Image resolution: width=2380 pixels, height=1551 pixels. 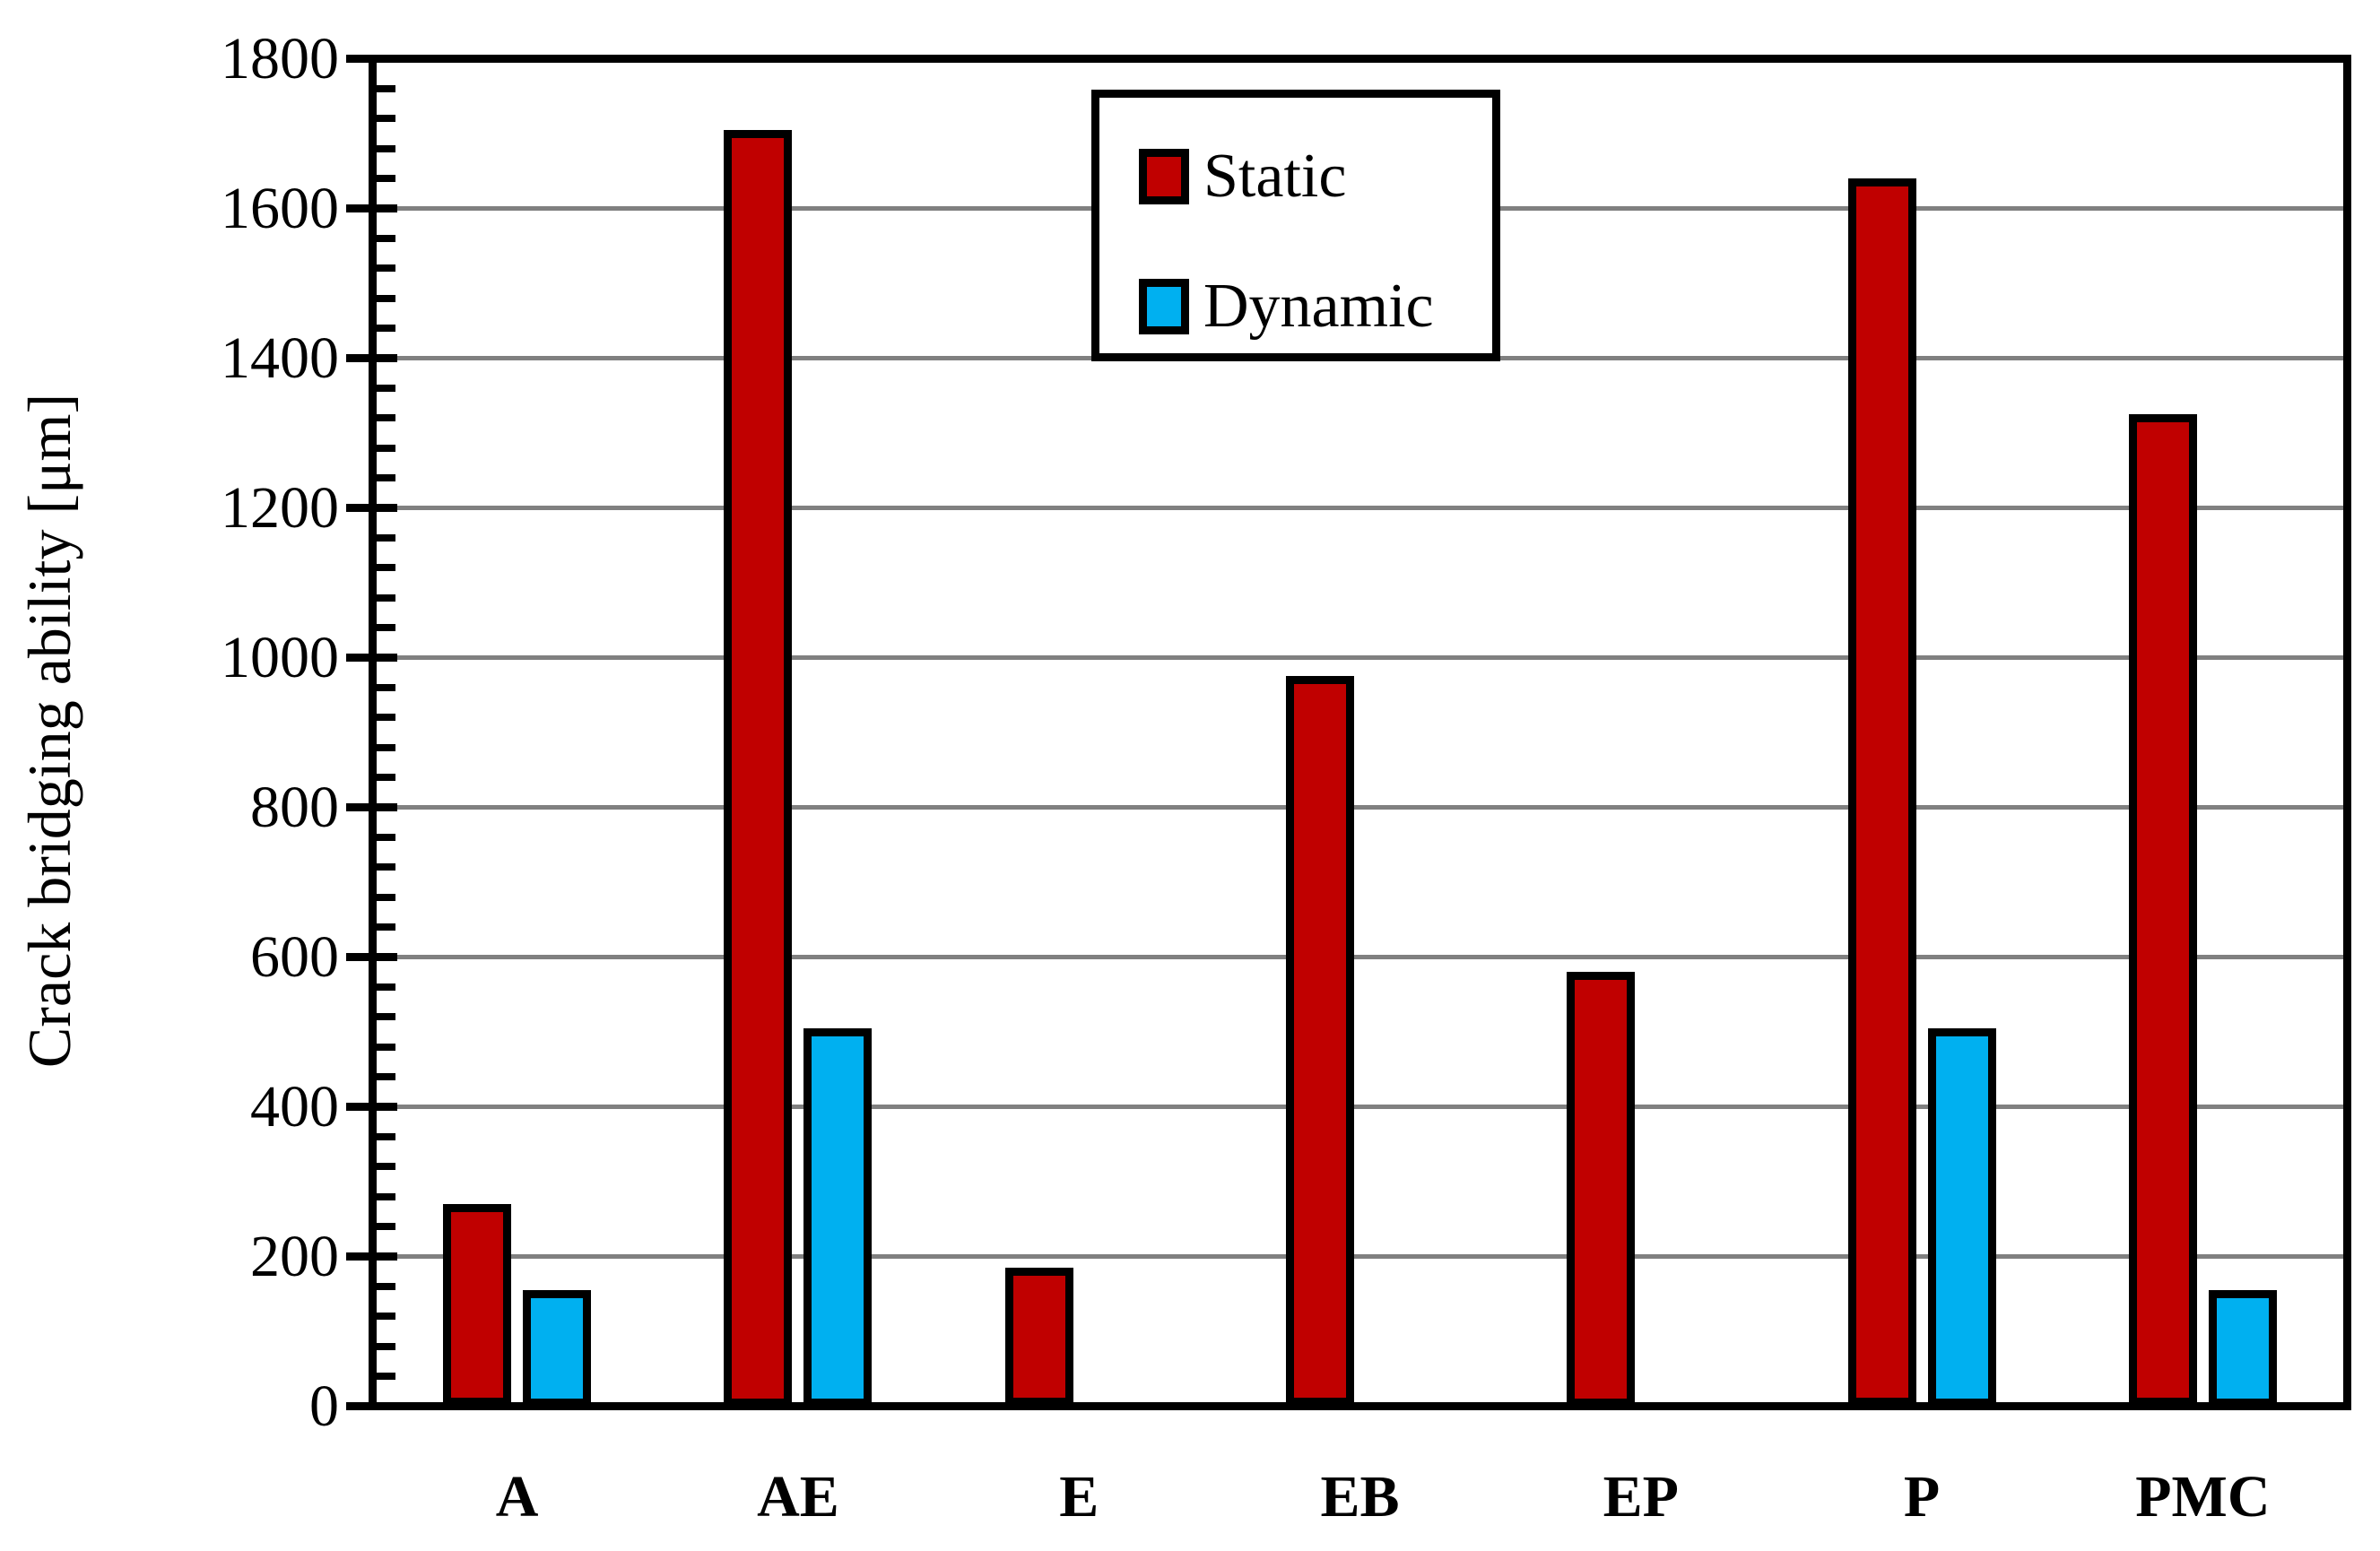 I want to click on x-category-label-EB: EB, so click(x=1360, y=1496).